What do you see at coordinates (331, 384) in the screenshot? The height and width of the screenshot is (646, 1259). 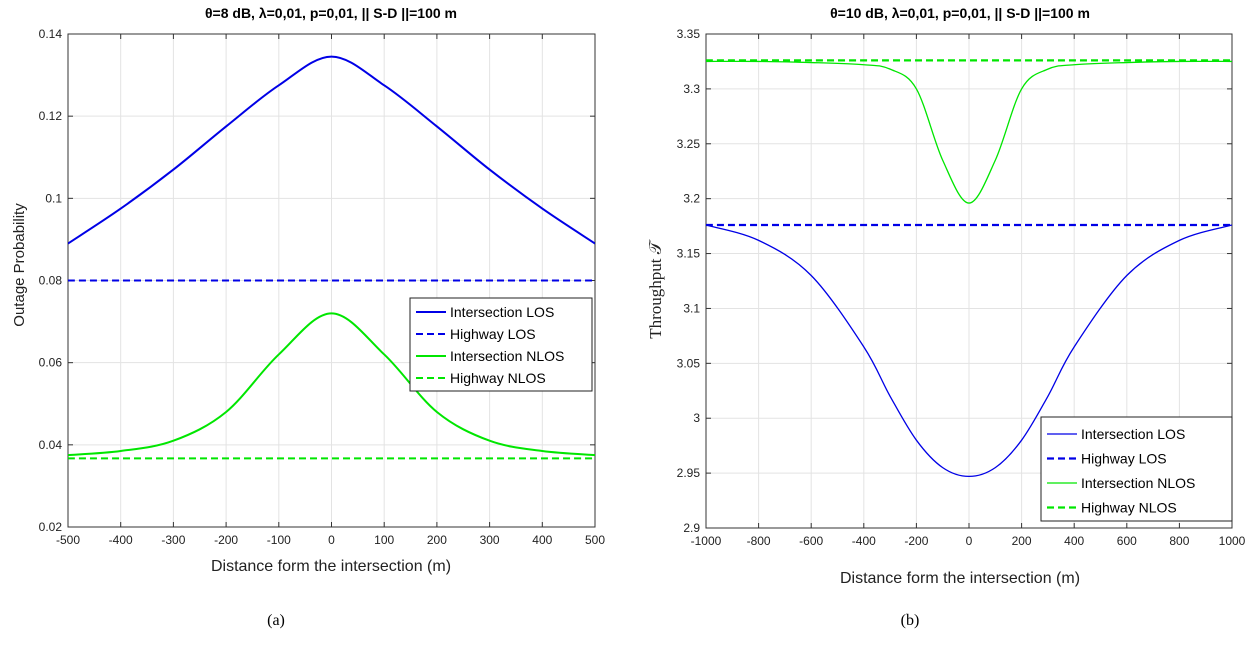 I see `chart-a-series-intersection-nlos` at bounding box center [331, 384].